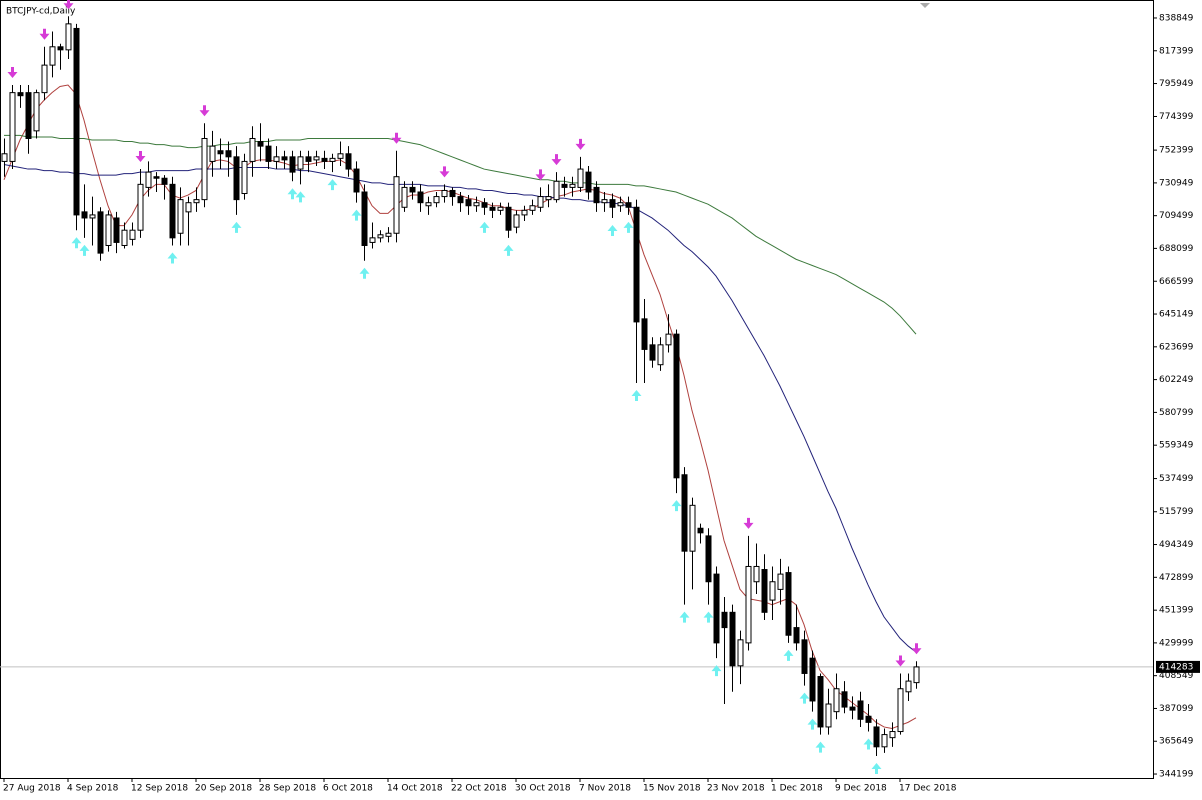 The image size is (1202, 800). Describe the element at coordinates (41, 12) in the screenshot. I see `chart-title: BTCJPY-cd,Daily` at that location.